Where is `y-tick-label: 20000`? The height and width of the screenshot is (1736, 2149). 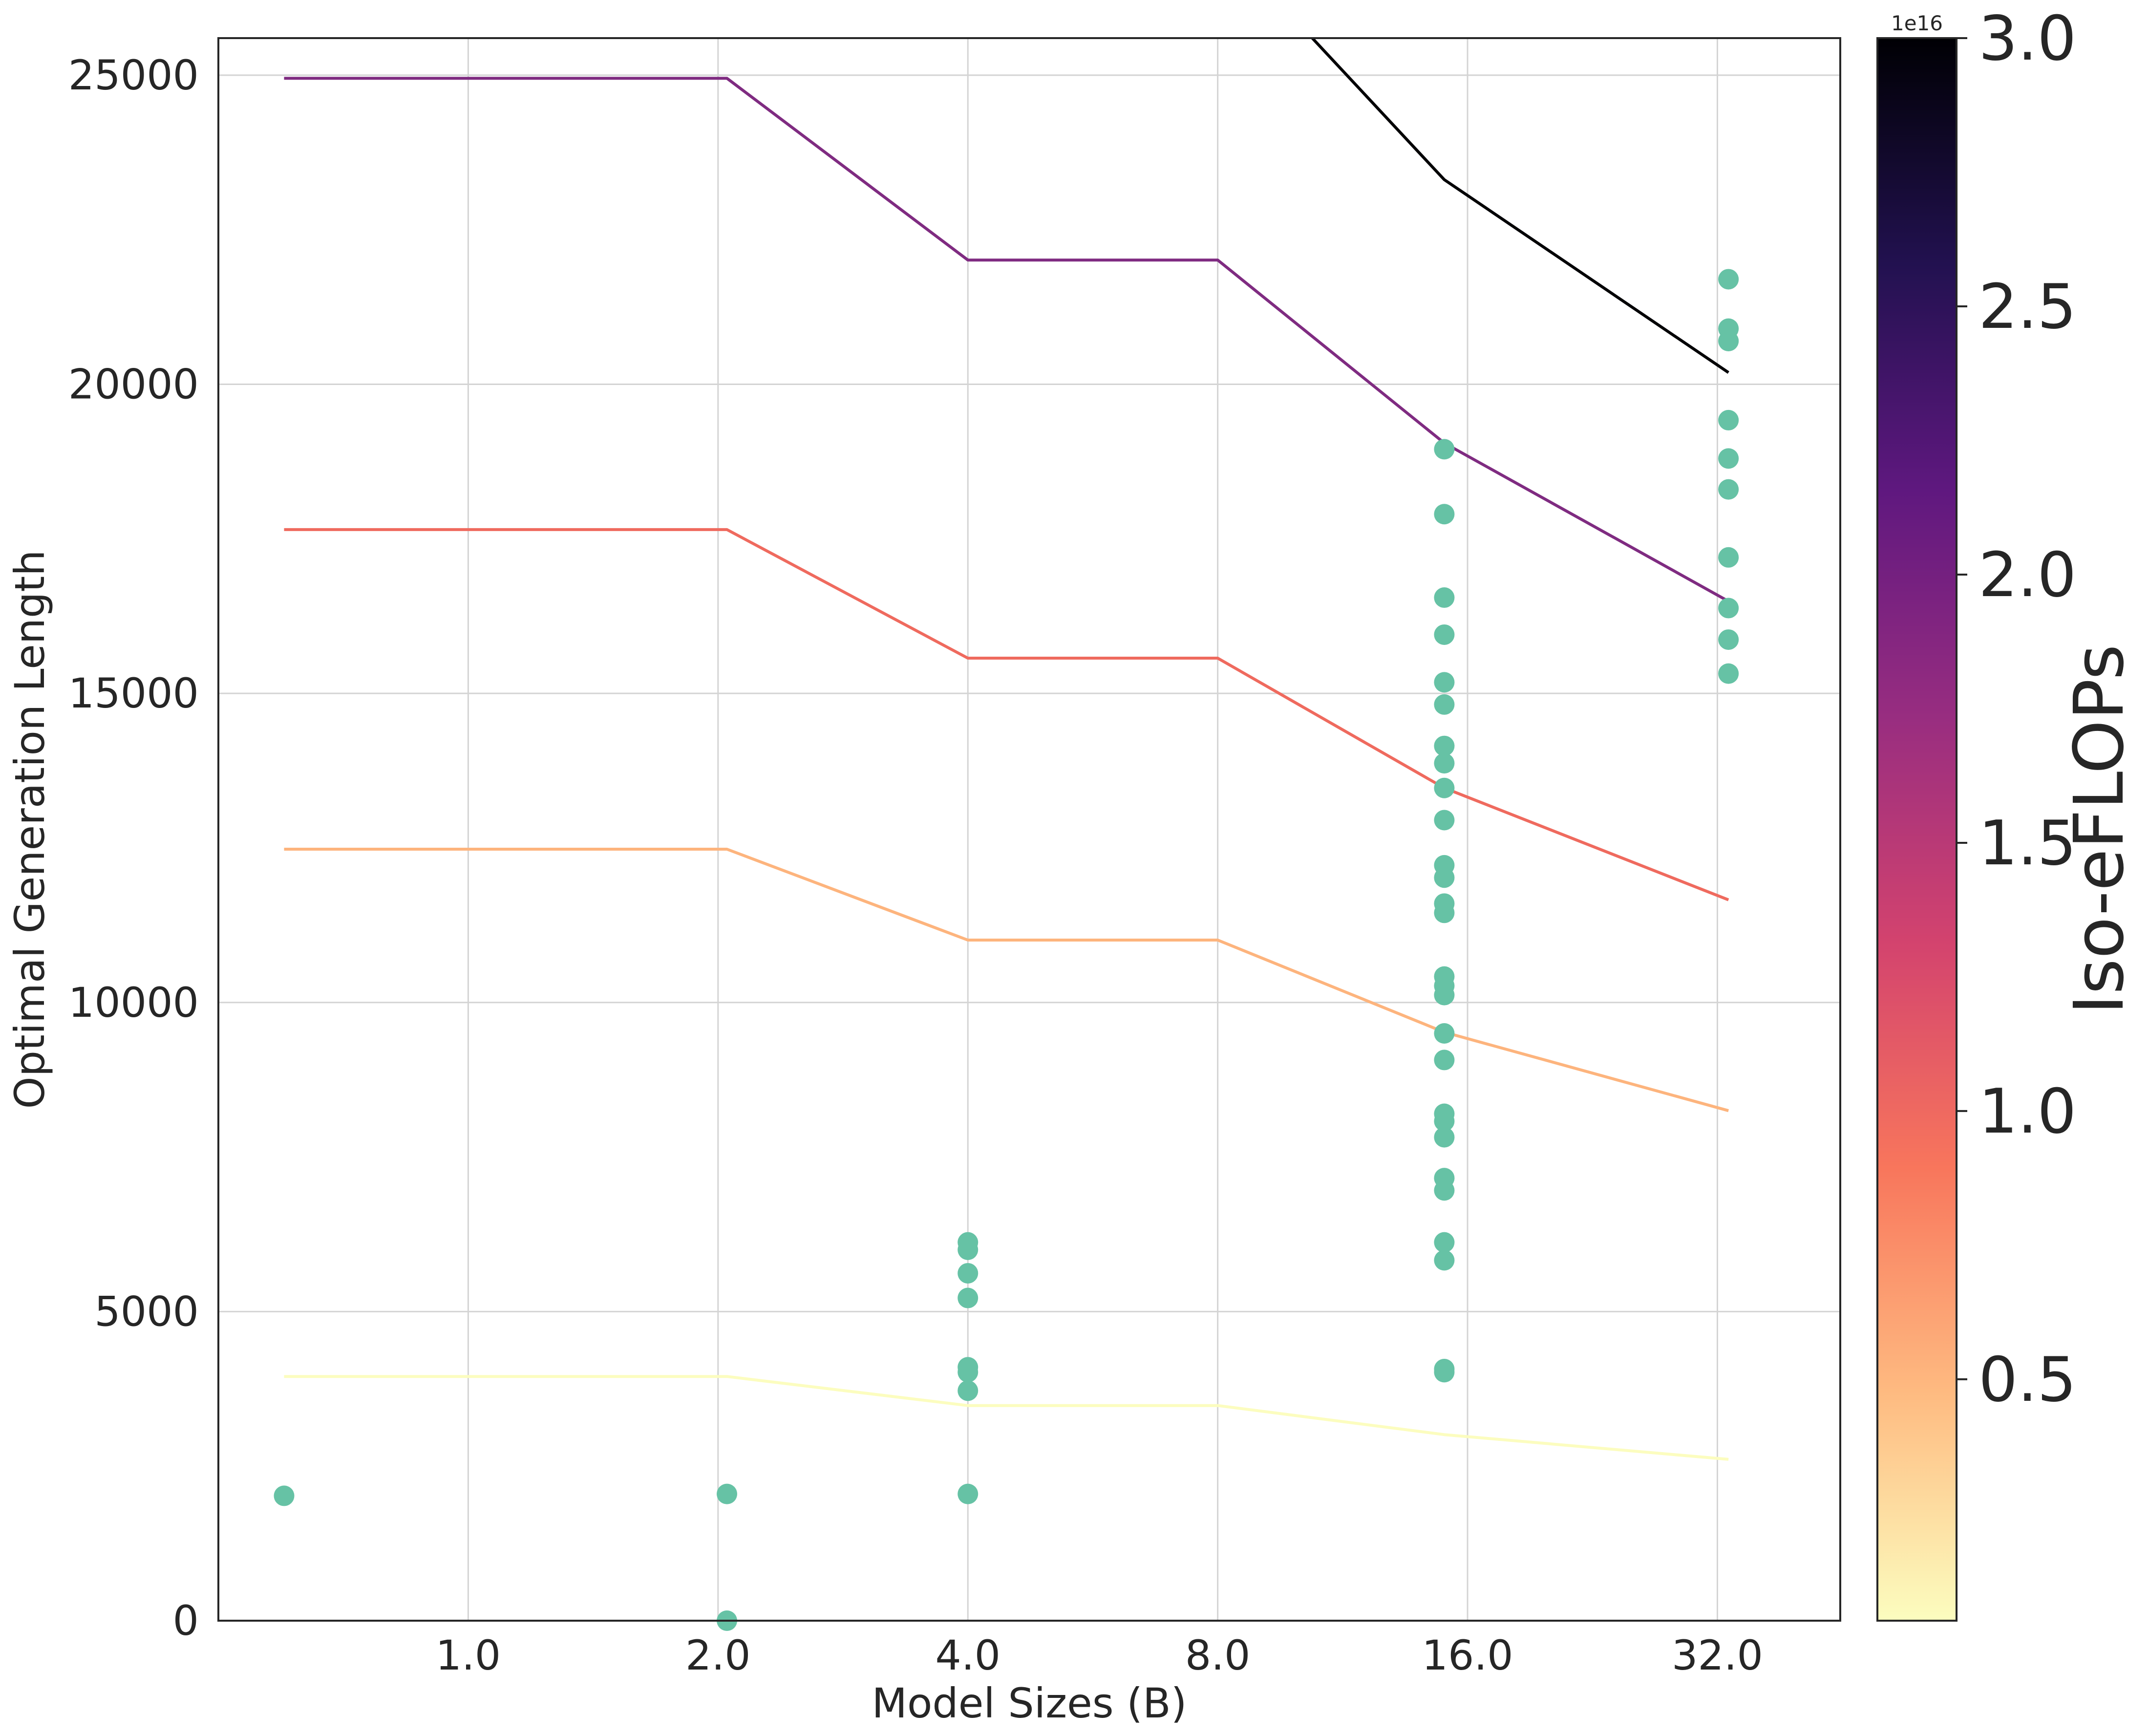
y-tick-label: 20000 is located at coordinates (133, 384).